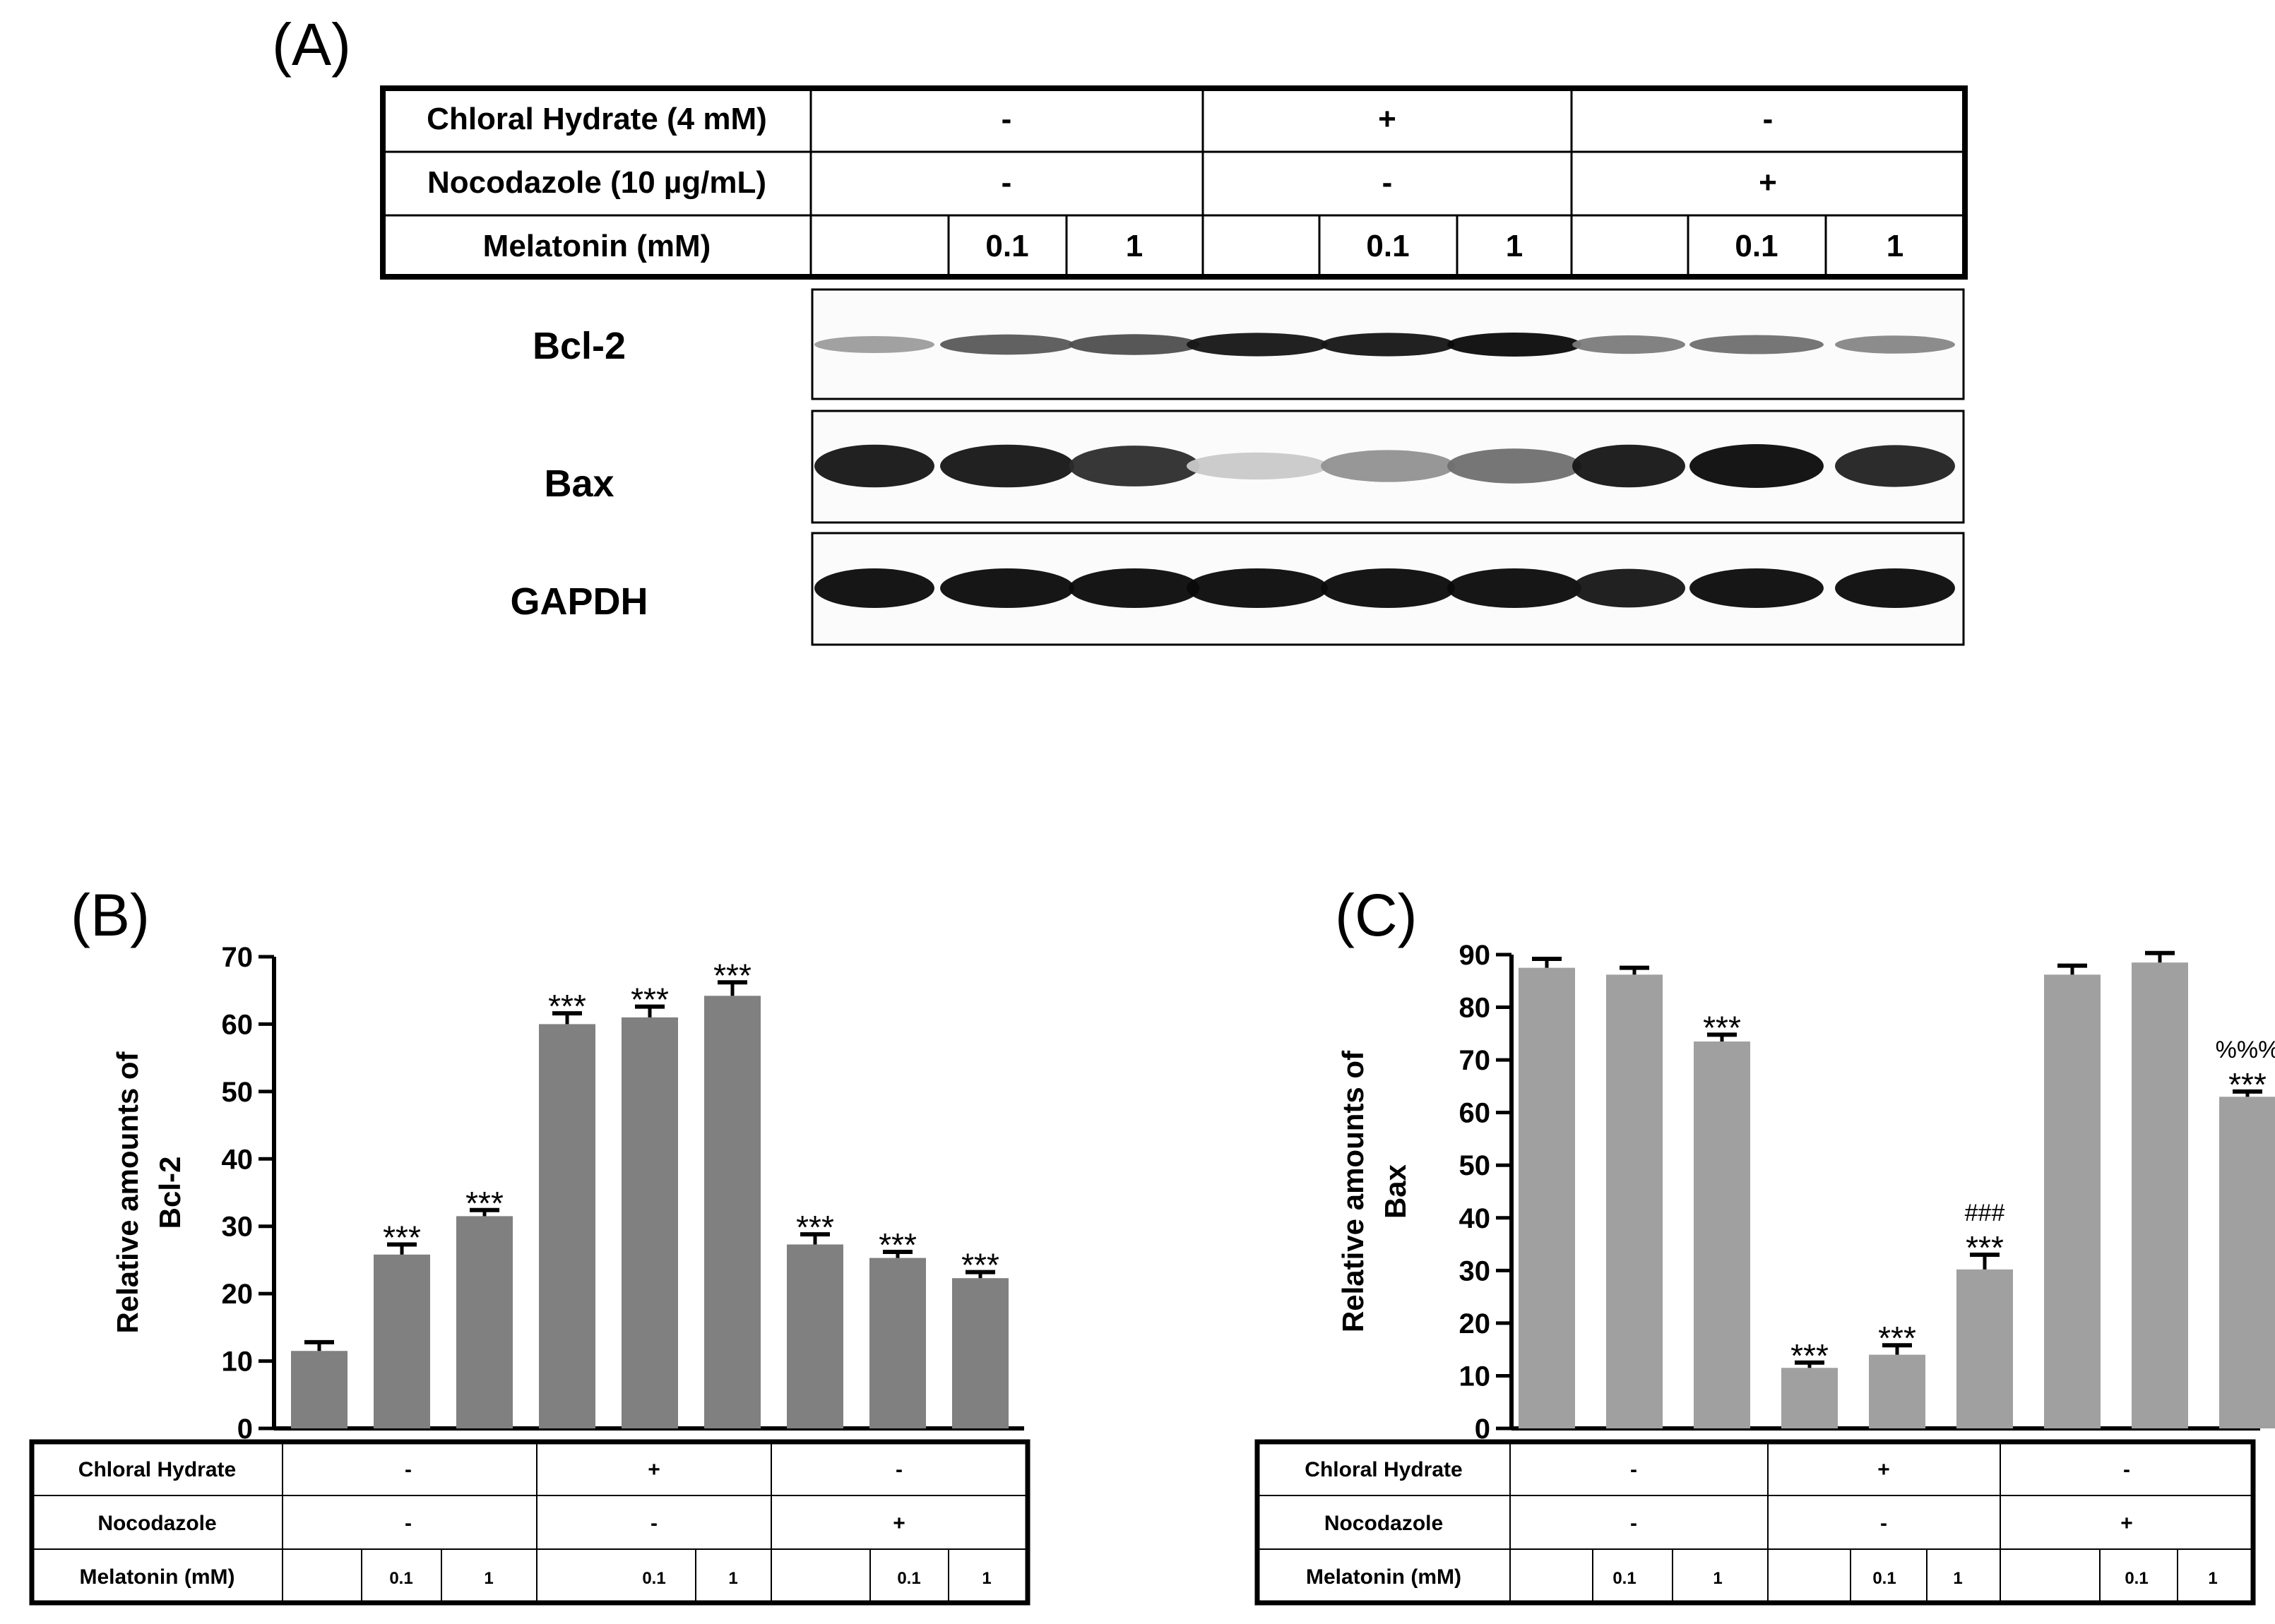  Describe the element at coordinates (597, 246) in the screenshot. I see `row-label-melatonin: Melatonin (mM)` at that location.